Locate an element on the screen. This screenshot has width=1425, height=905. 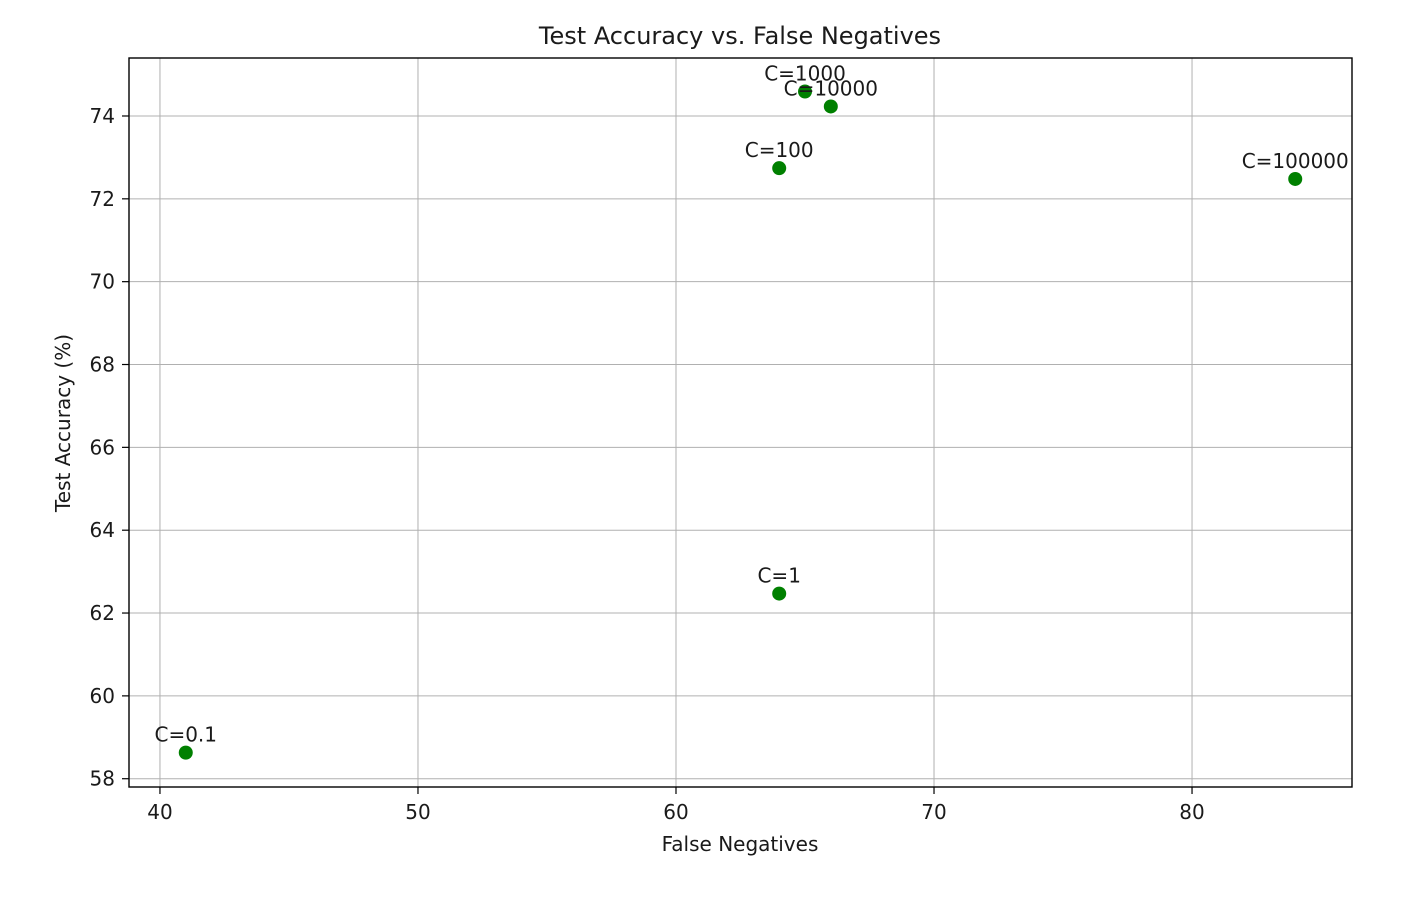
point-annotation: C=100000 is located at coordinates (1295, 161).